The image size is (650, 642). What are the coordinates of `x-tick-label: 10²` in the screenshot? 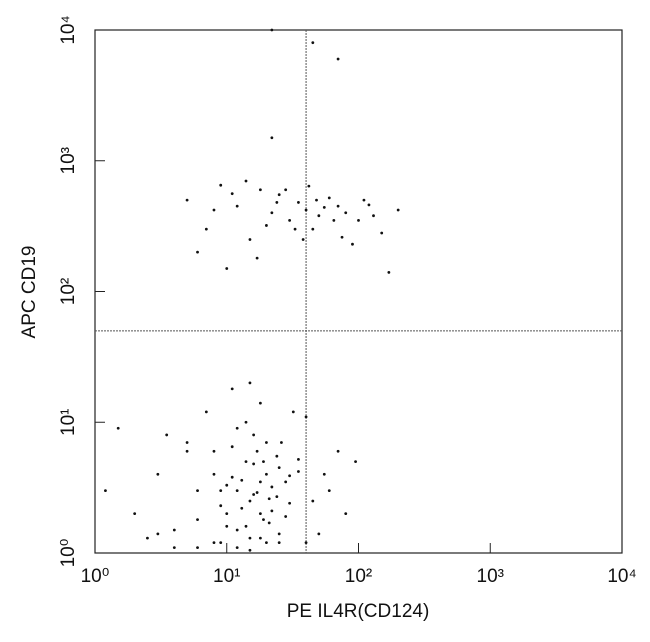 It's located at (358, 576).